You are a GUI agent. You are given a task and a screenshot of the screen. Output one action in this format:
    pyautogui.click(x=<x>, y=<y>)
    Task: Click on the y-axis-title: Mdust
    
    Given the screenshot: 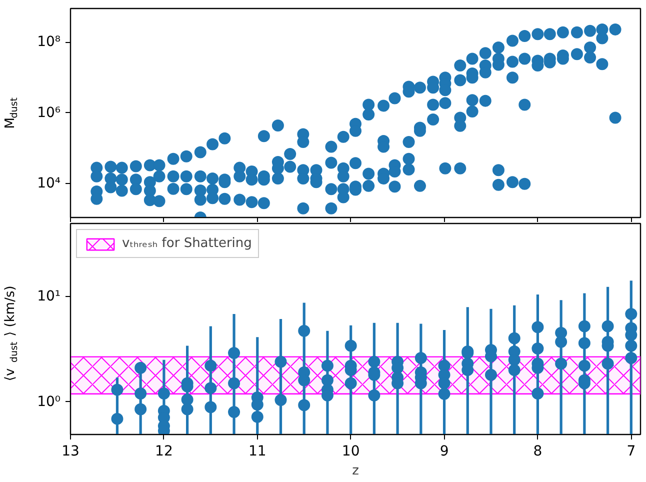 What is the action you would take?
    pyautogui.click(x=11, y=113)
    